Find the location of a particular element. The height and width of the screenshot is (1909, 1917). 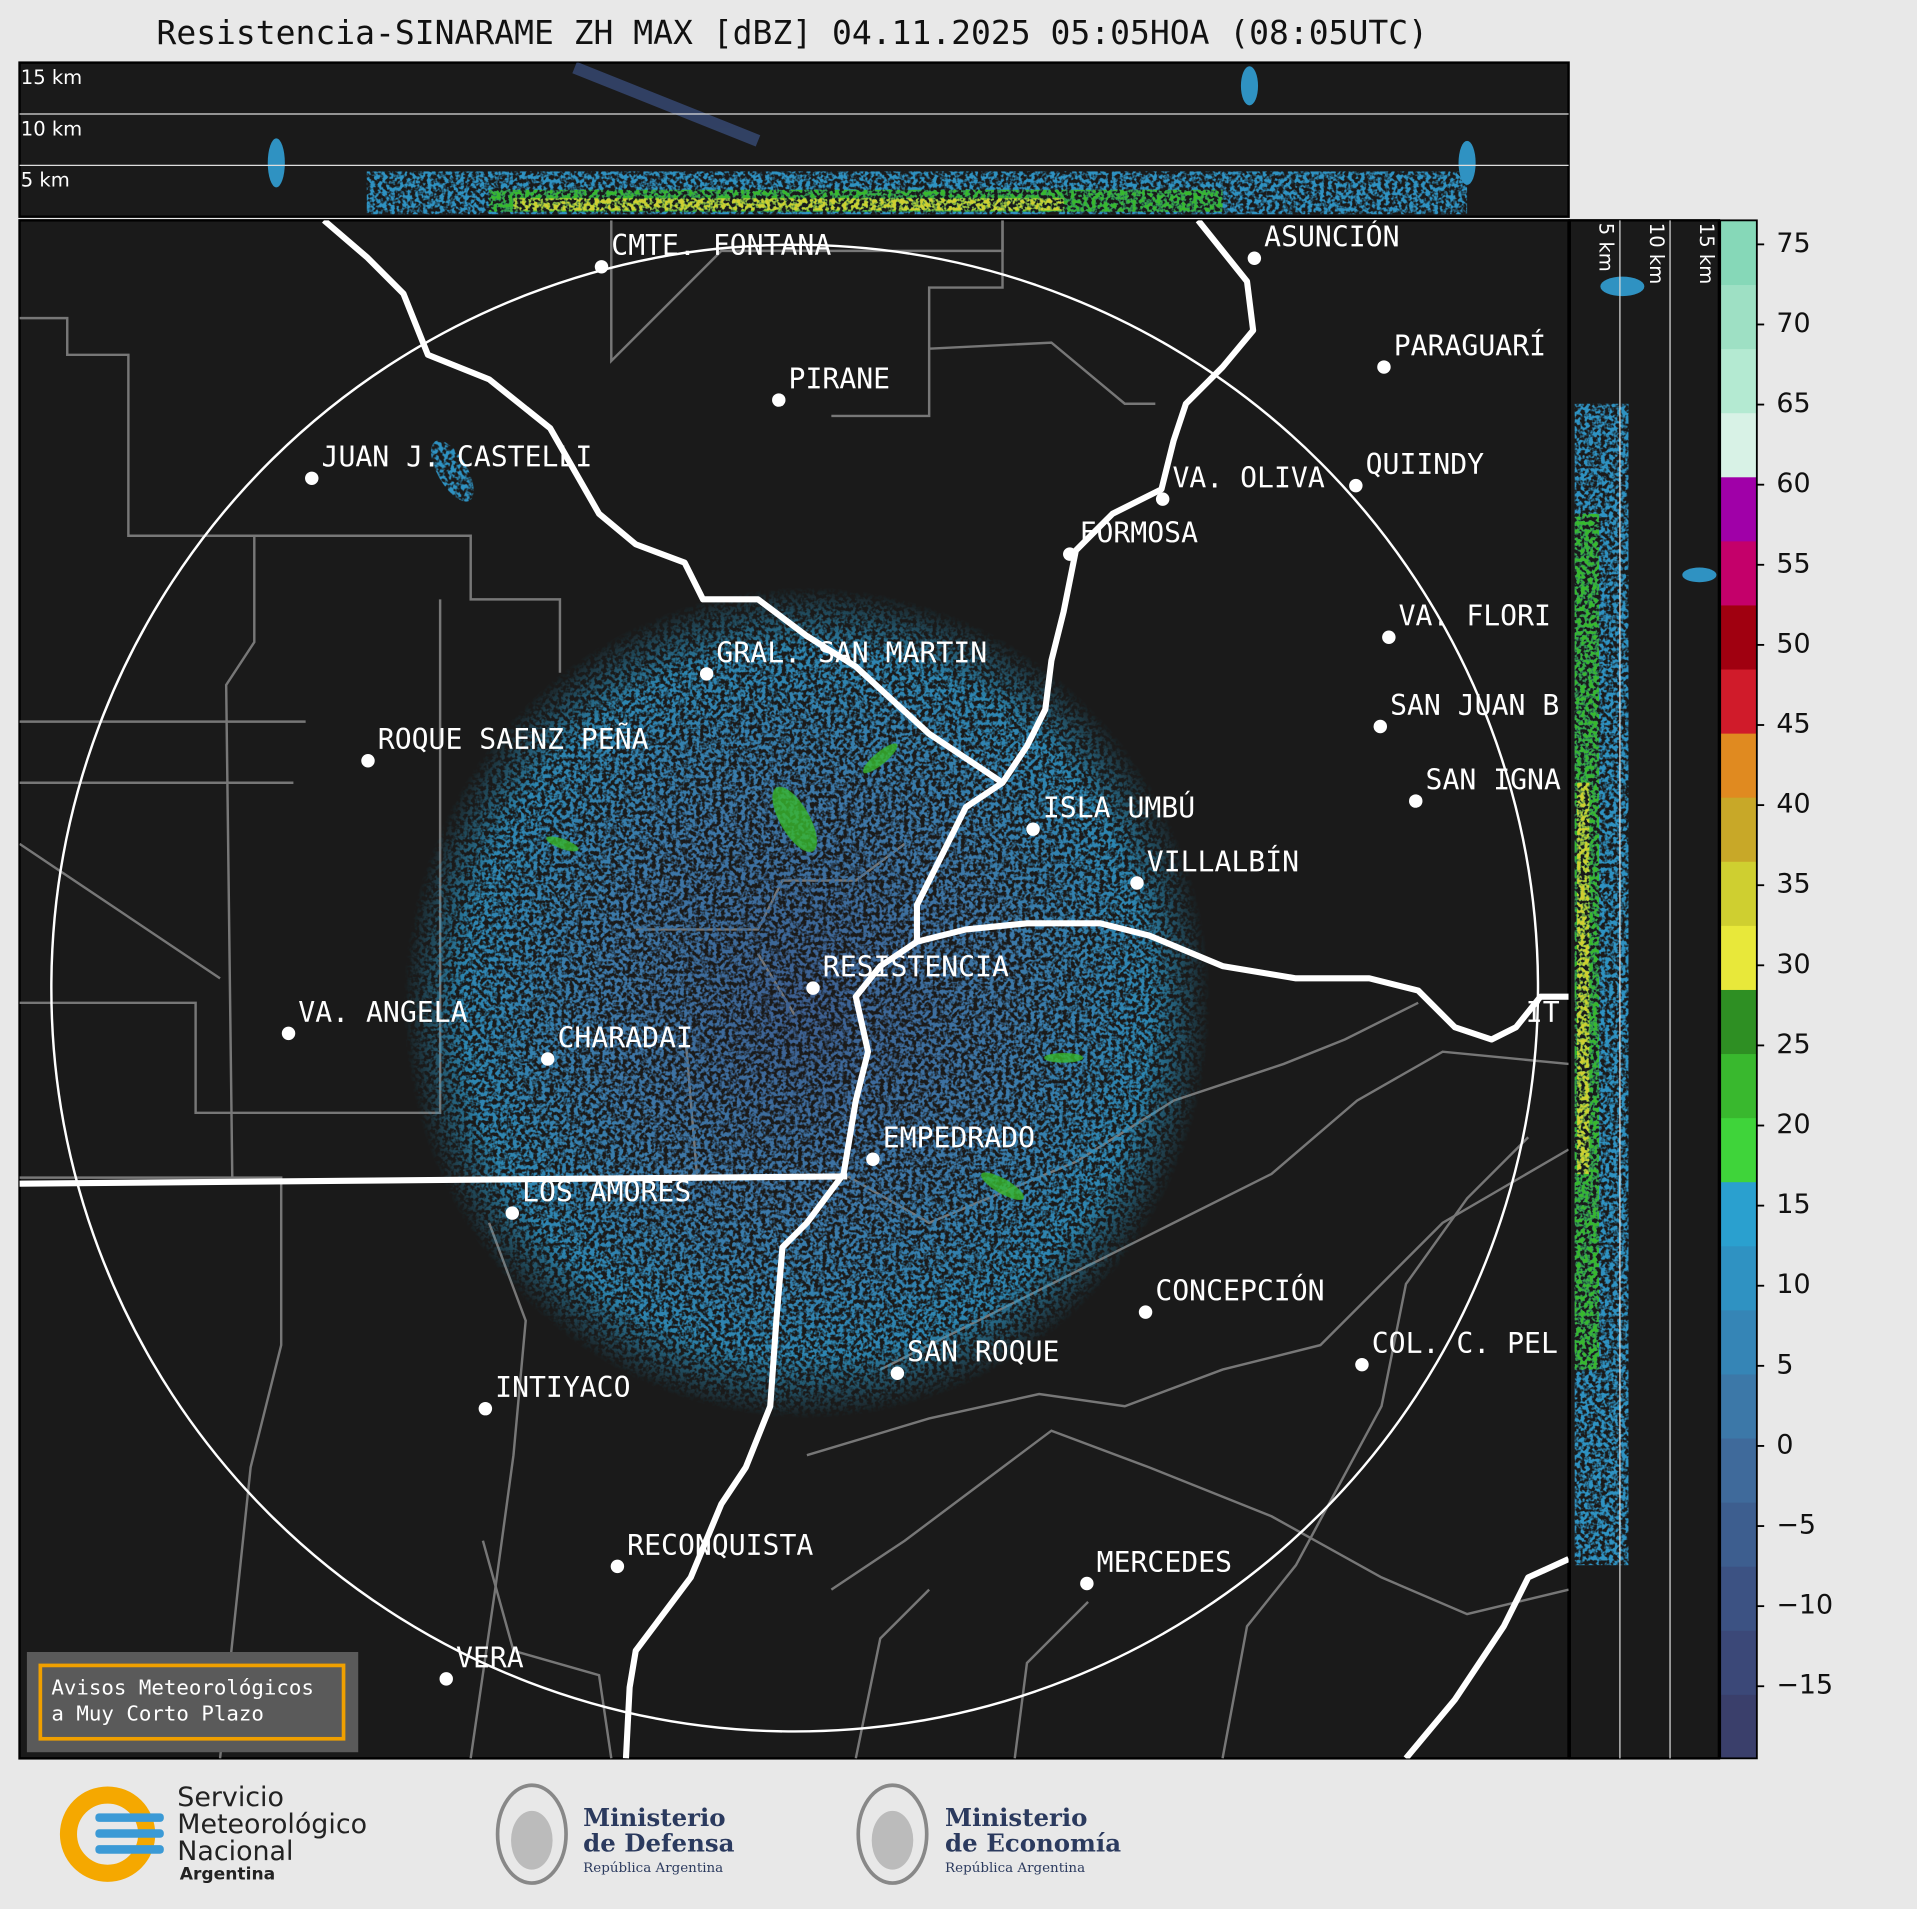

city-label: IT is located at coordinates (1543, 1012).